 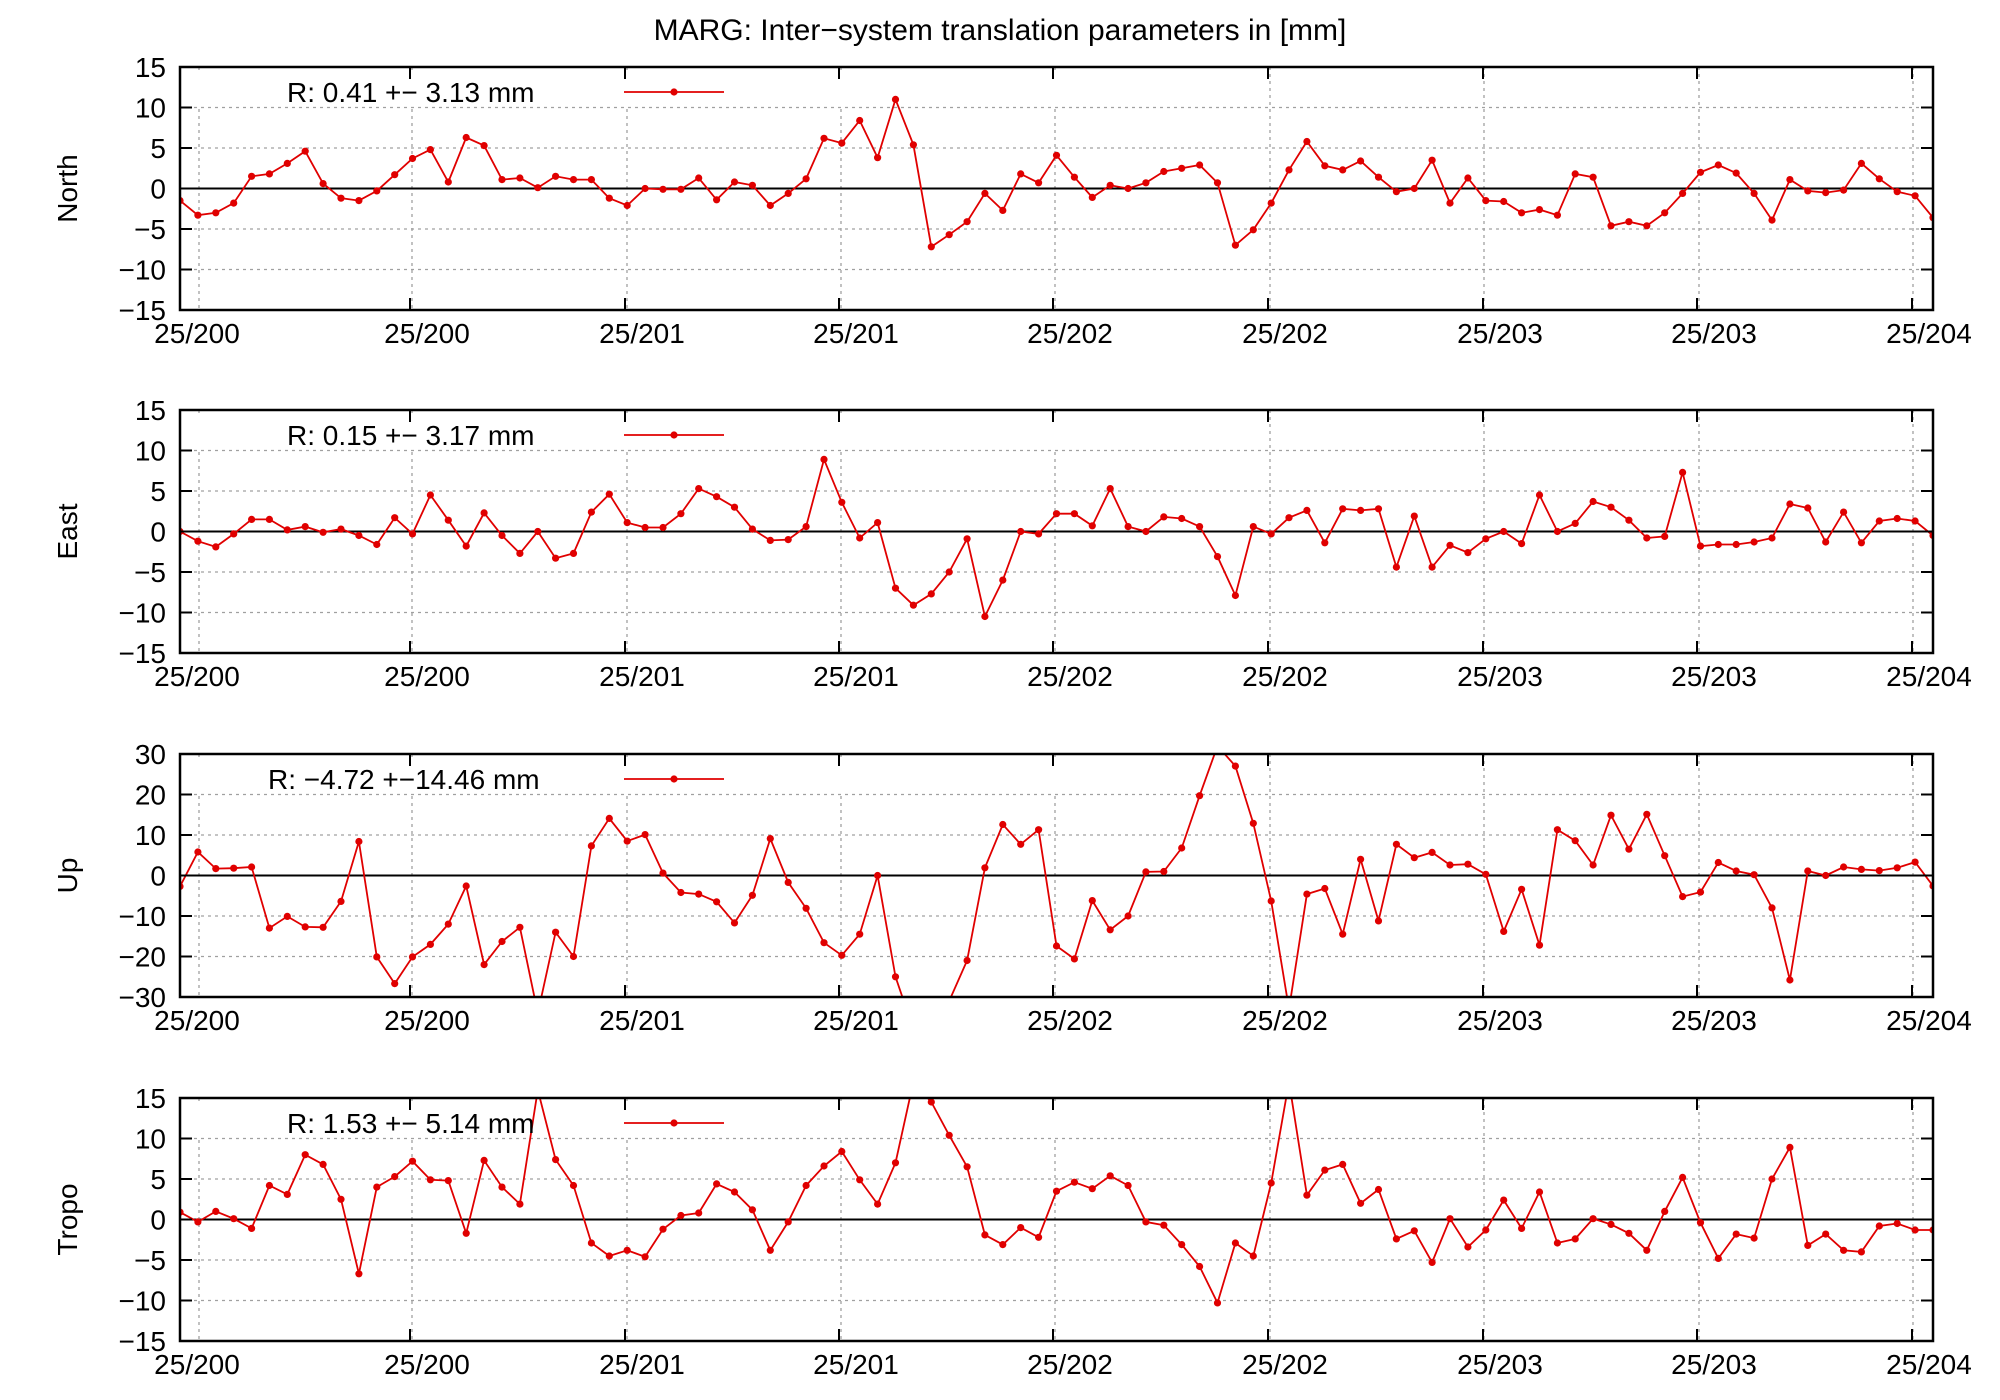 What do you see at coordinates (1056, 172) in the screenshot?
I see `series-line-north` at bounding box center [1056, 172].